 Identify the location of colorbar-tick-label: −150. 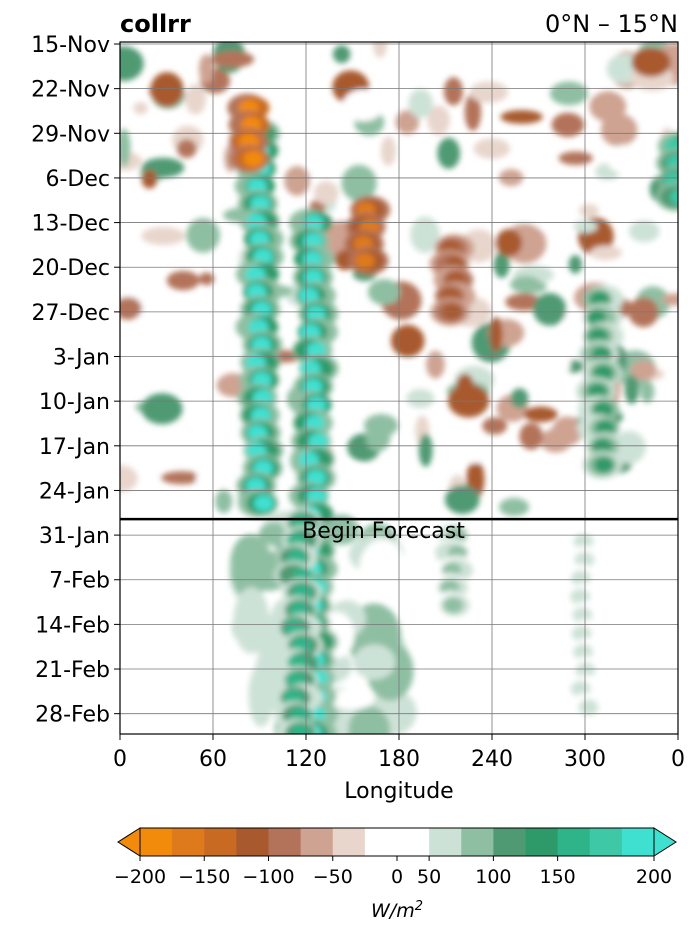
(204, 877).